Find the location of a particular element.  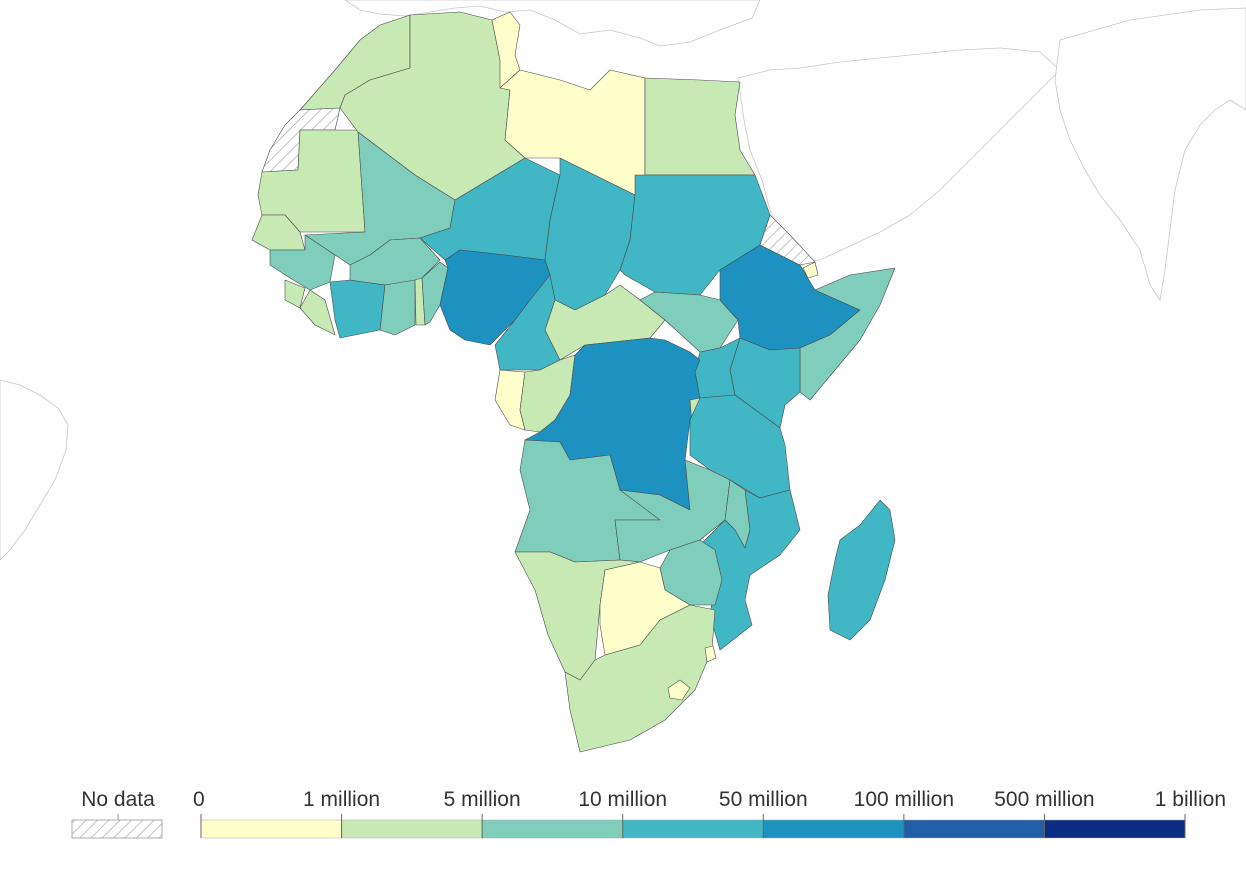

region-somalia is located at coordinates (847, 334).